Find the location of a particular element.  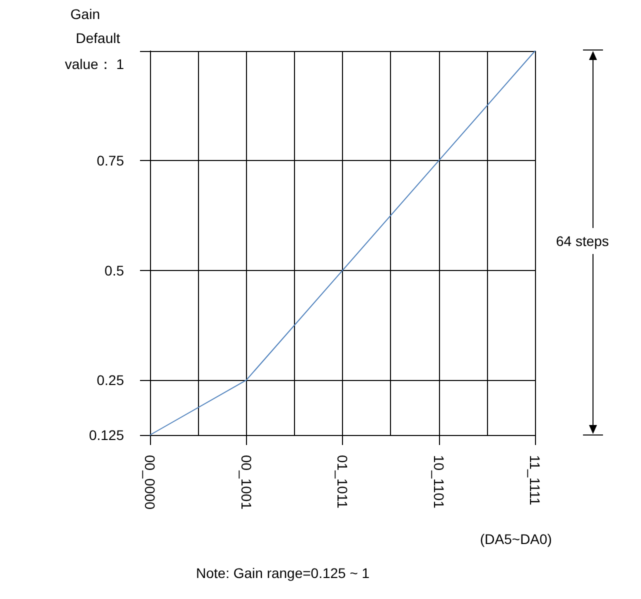

y-tick-label: Default value： 1 is located at coordinates (94, 51).